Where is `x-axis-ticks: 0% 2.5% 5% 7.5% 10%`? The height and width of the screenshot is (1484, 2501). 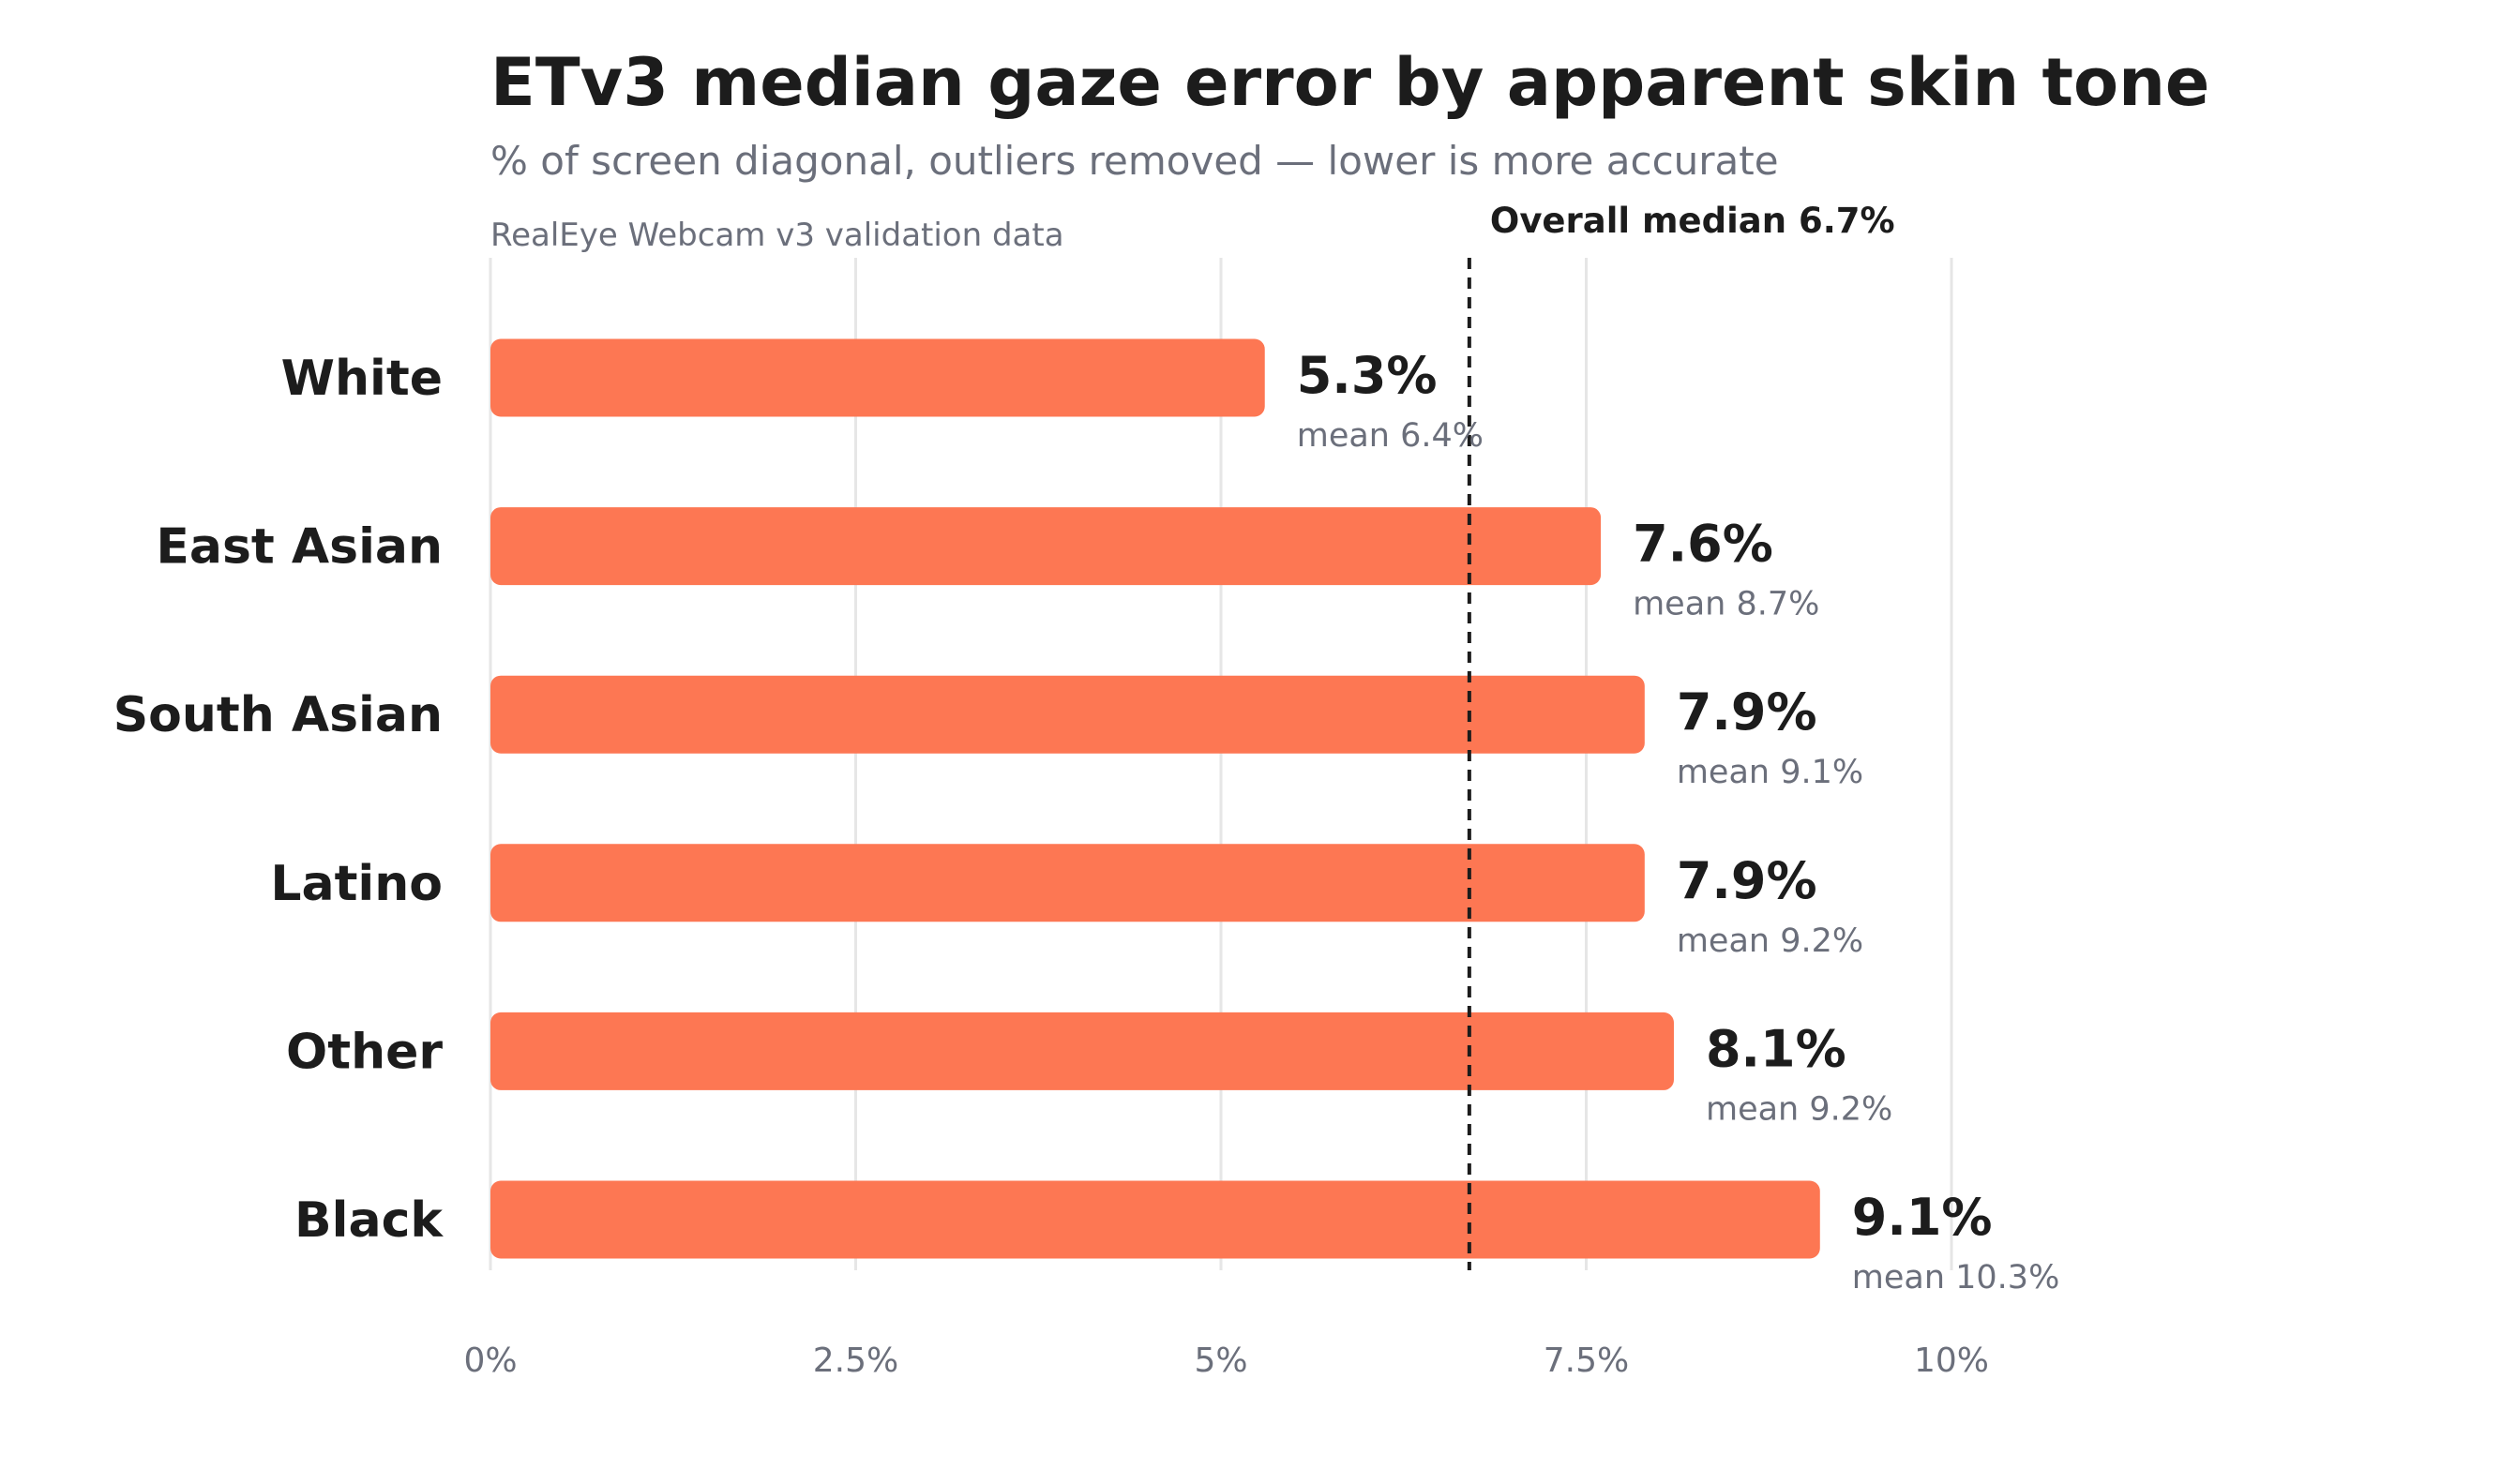
x-axis-ticks: 0% 2.5% 5% 7.5% 10% is located at coordinates (1226, 1361).